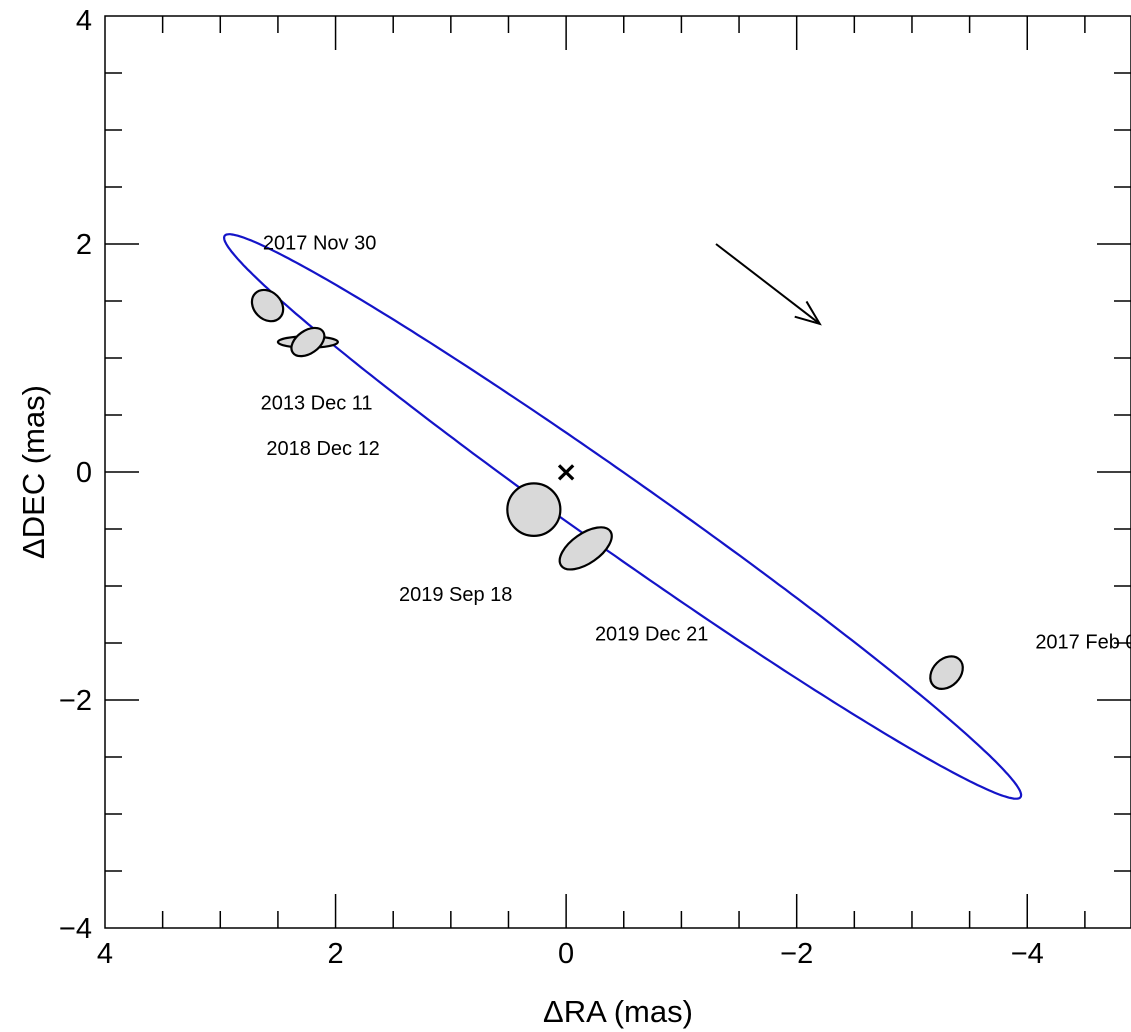 This screenshot has width=1131, height=1032. What do you see at coordinates (75, 701) in the screenshot?
I see `y-tick-label: −2` at bounding box center [75, 701].